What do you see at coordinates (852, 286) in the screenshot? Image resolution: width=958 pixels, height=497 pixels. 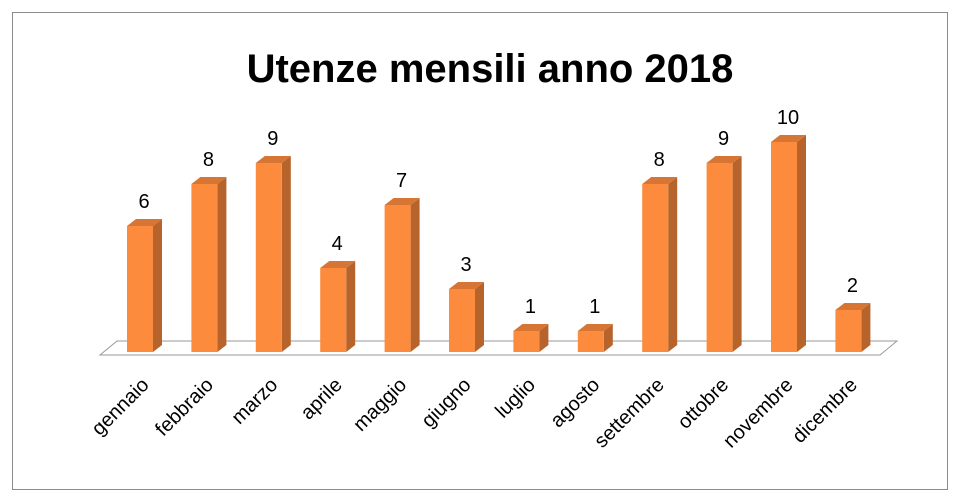 I see `data-label: 2` at bounding box center [852, 286].